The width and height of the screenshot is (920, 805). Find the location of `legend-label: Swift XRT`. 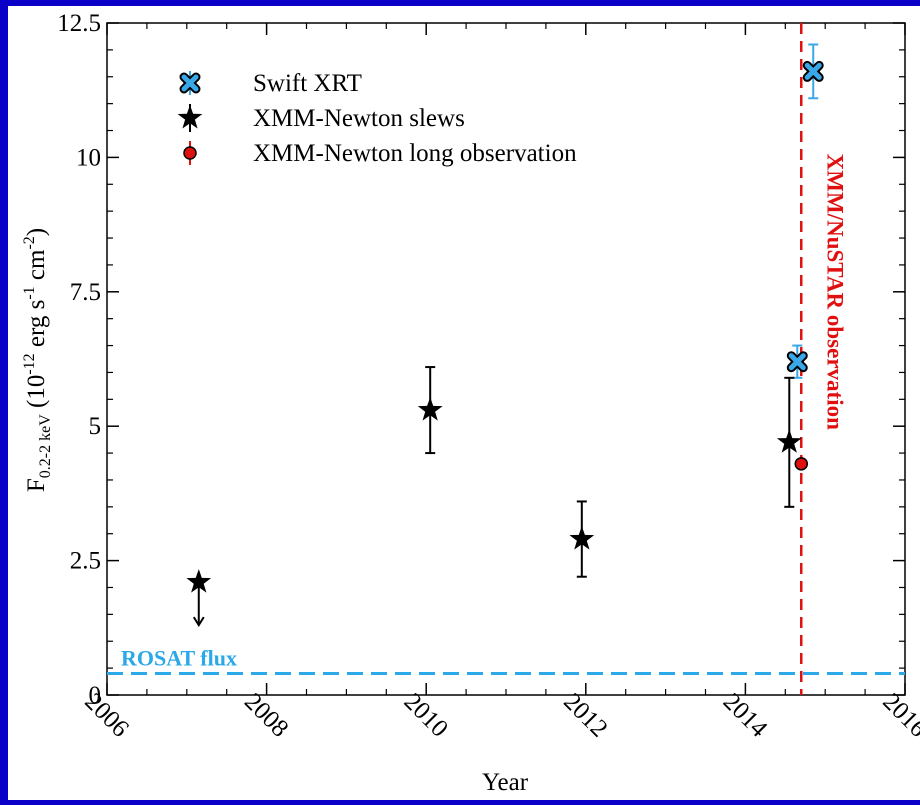

legend-label: Swift XRT is located at coordinates (307, 83).